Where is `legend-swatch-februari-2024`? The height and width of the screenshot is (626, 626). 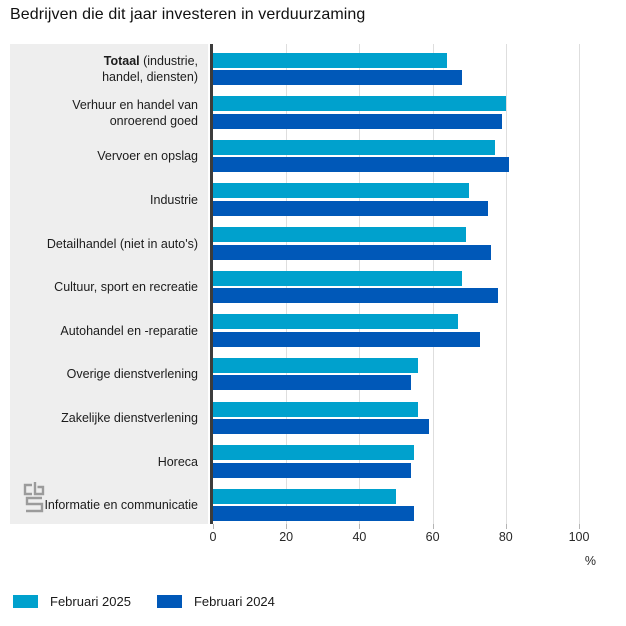
legend-swatch-februari-2024 is located at coordinates (169, 601).